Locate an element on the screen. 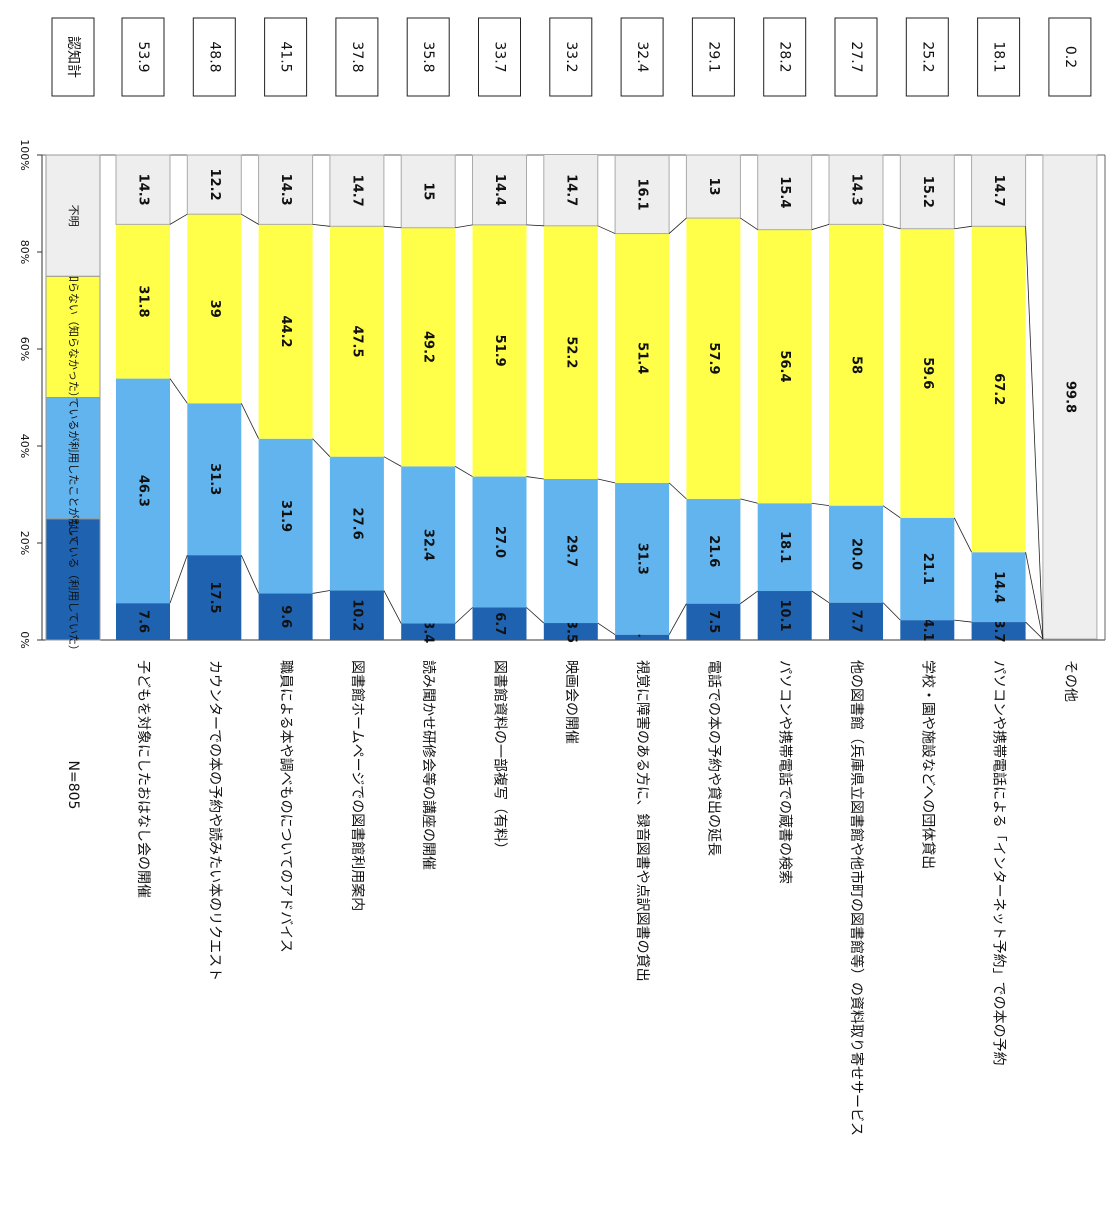 This screenshot has width=1109, height=1213. value-label: 27.6 is located at coordinates (356, 524).